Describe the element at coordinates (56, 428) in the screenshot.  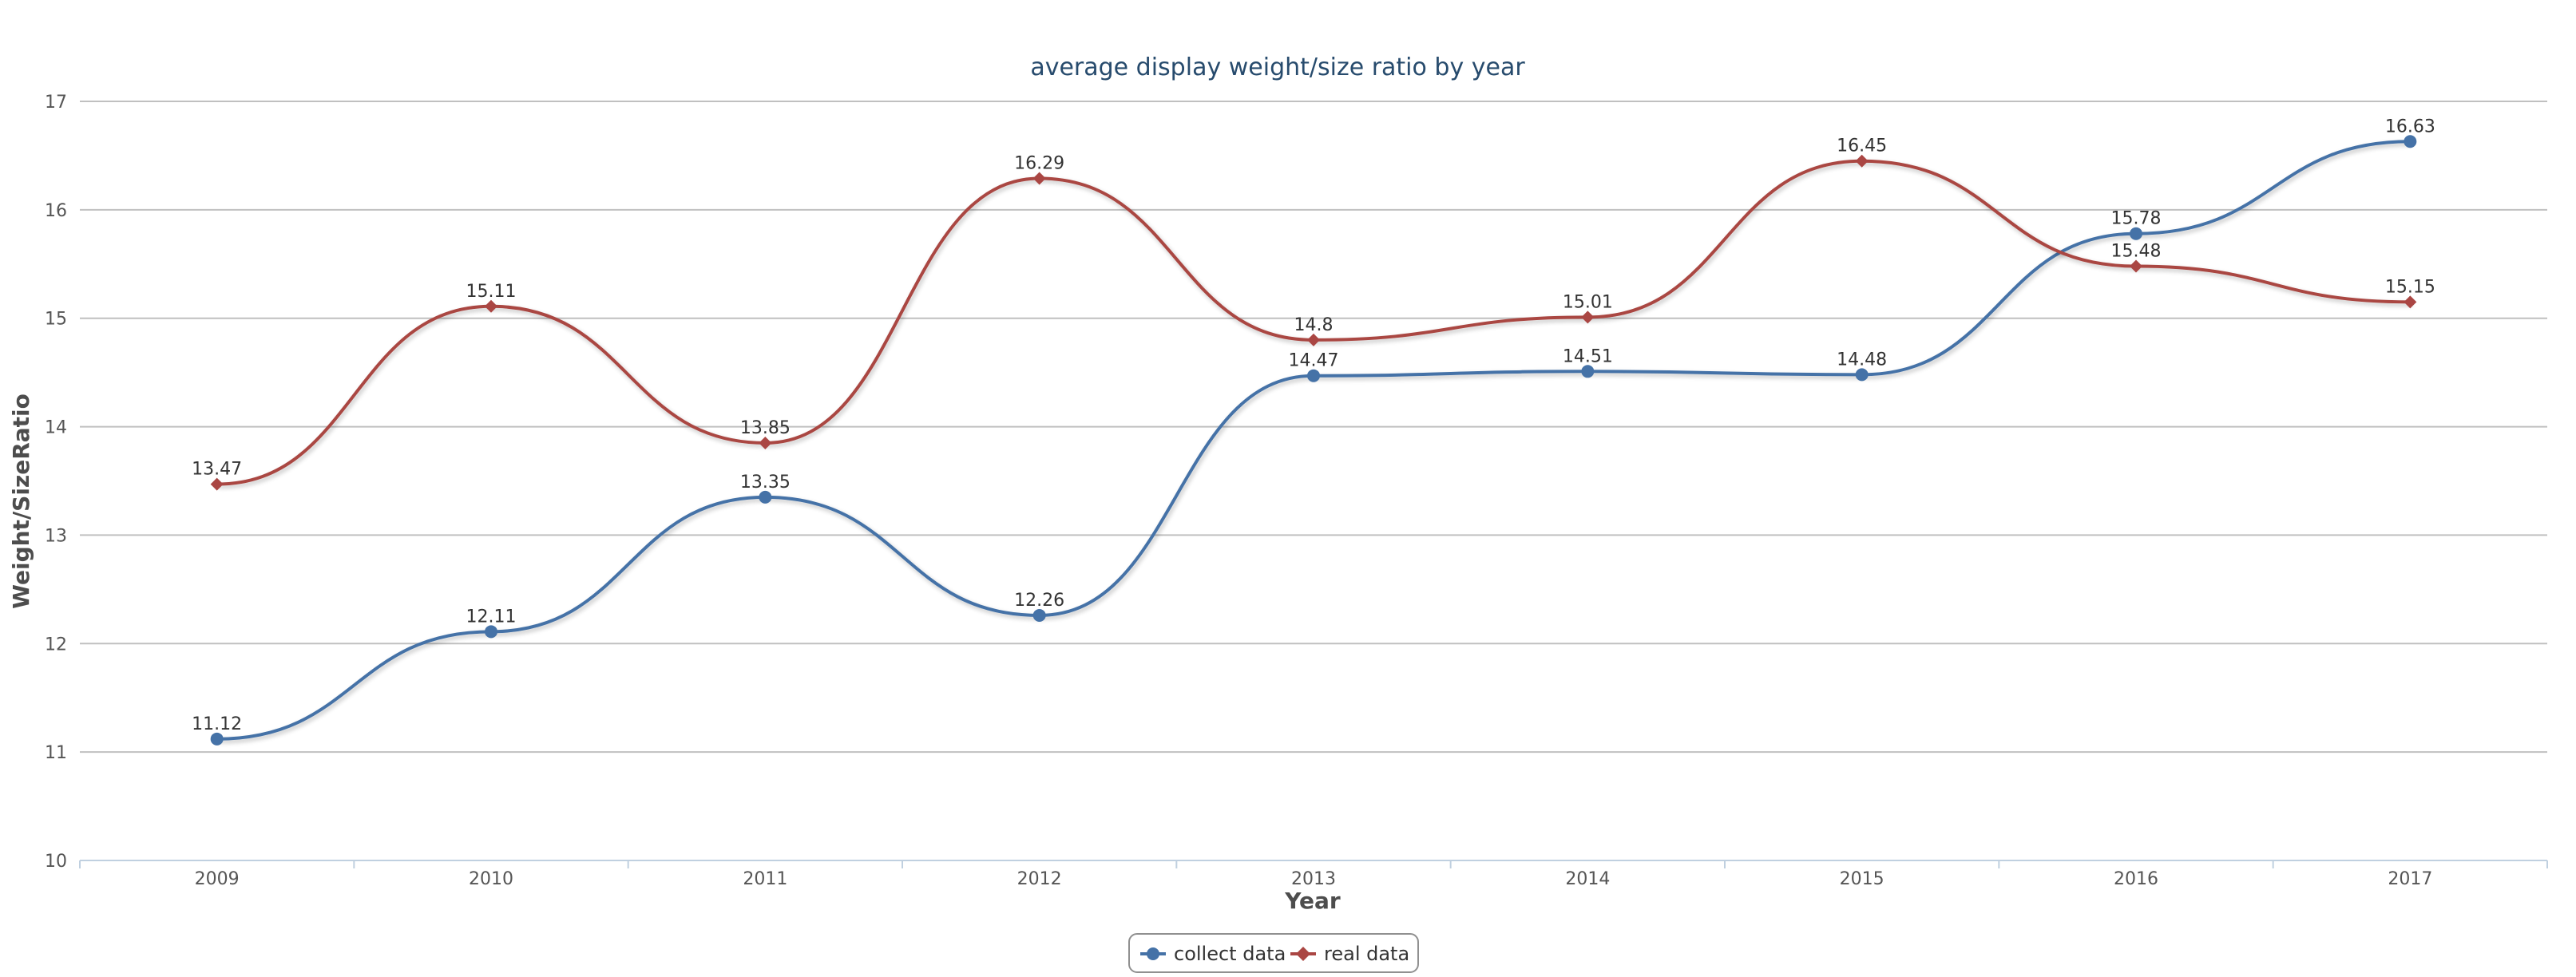
I see `y-tick-label: 14` at that location.